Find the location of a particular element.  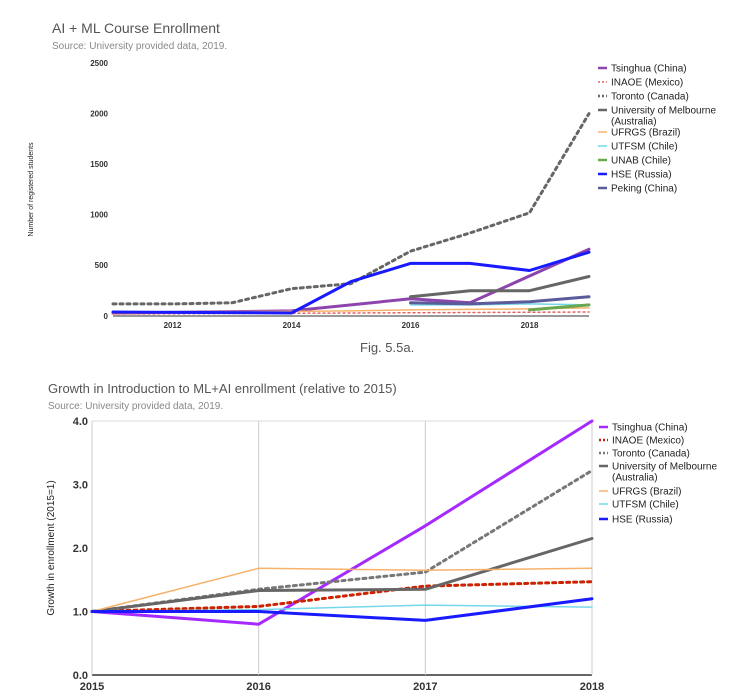

y-tick-label: 500 is located at coordinates (102, 265).